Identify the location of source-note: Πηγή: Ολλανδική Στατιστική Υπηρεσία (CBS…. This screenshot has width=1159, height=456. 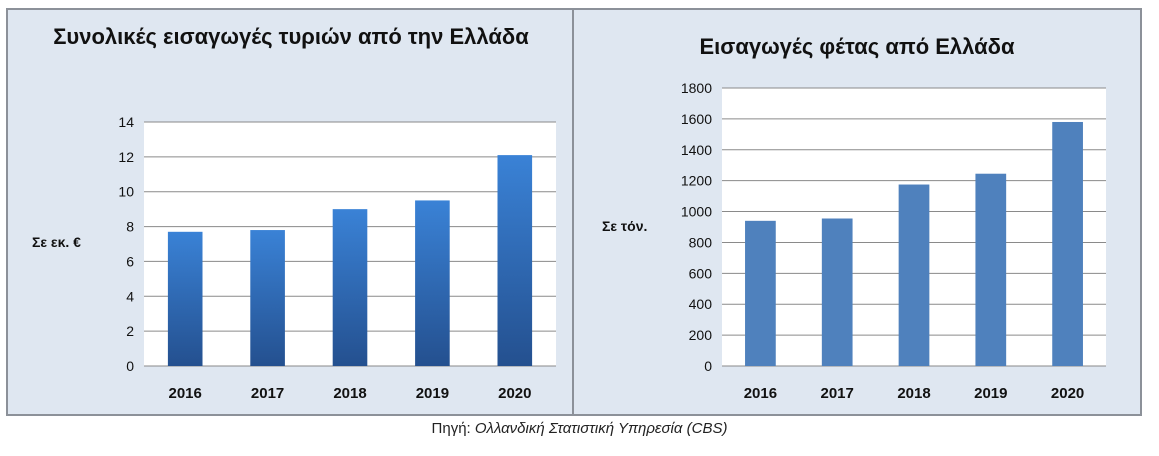
(579, 428).